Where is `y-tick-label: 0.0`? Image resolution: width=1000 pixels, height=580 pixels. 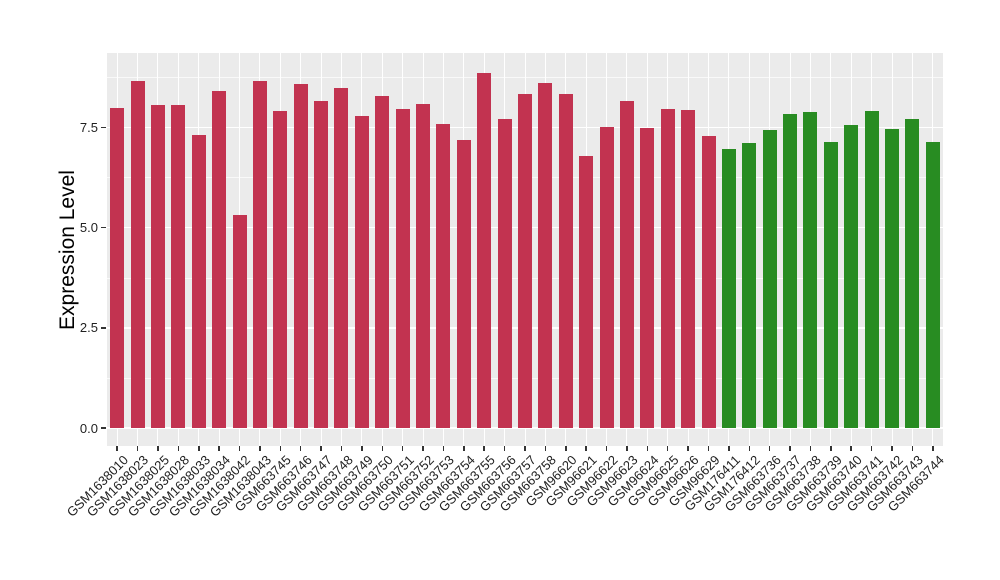
y-tick-label: 0.0 is located at coordinates (88, 428).